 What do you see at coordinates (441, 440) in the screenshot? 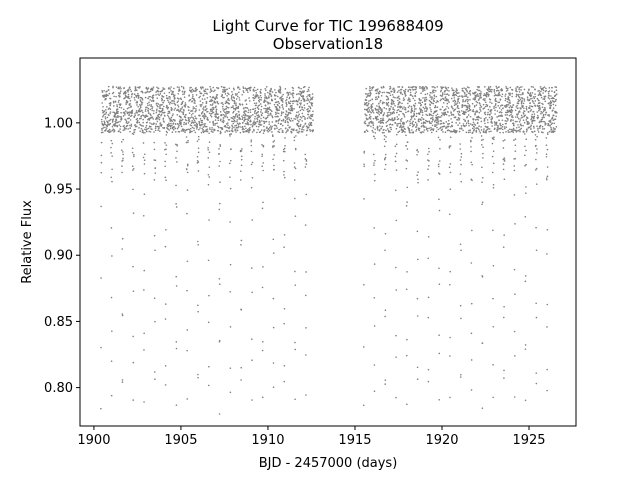
I see `x-tick-label: 1920` at bounding box center [441, 440].